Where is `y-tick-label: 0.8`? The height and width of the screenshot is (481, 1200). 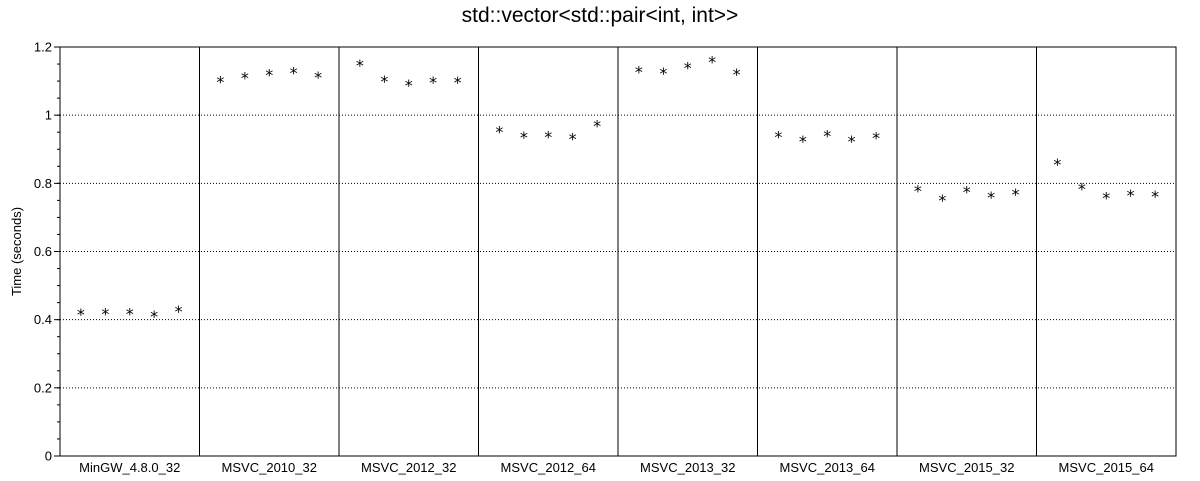 y-tick-label: 0.8 is located at coordinates (43, 183).